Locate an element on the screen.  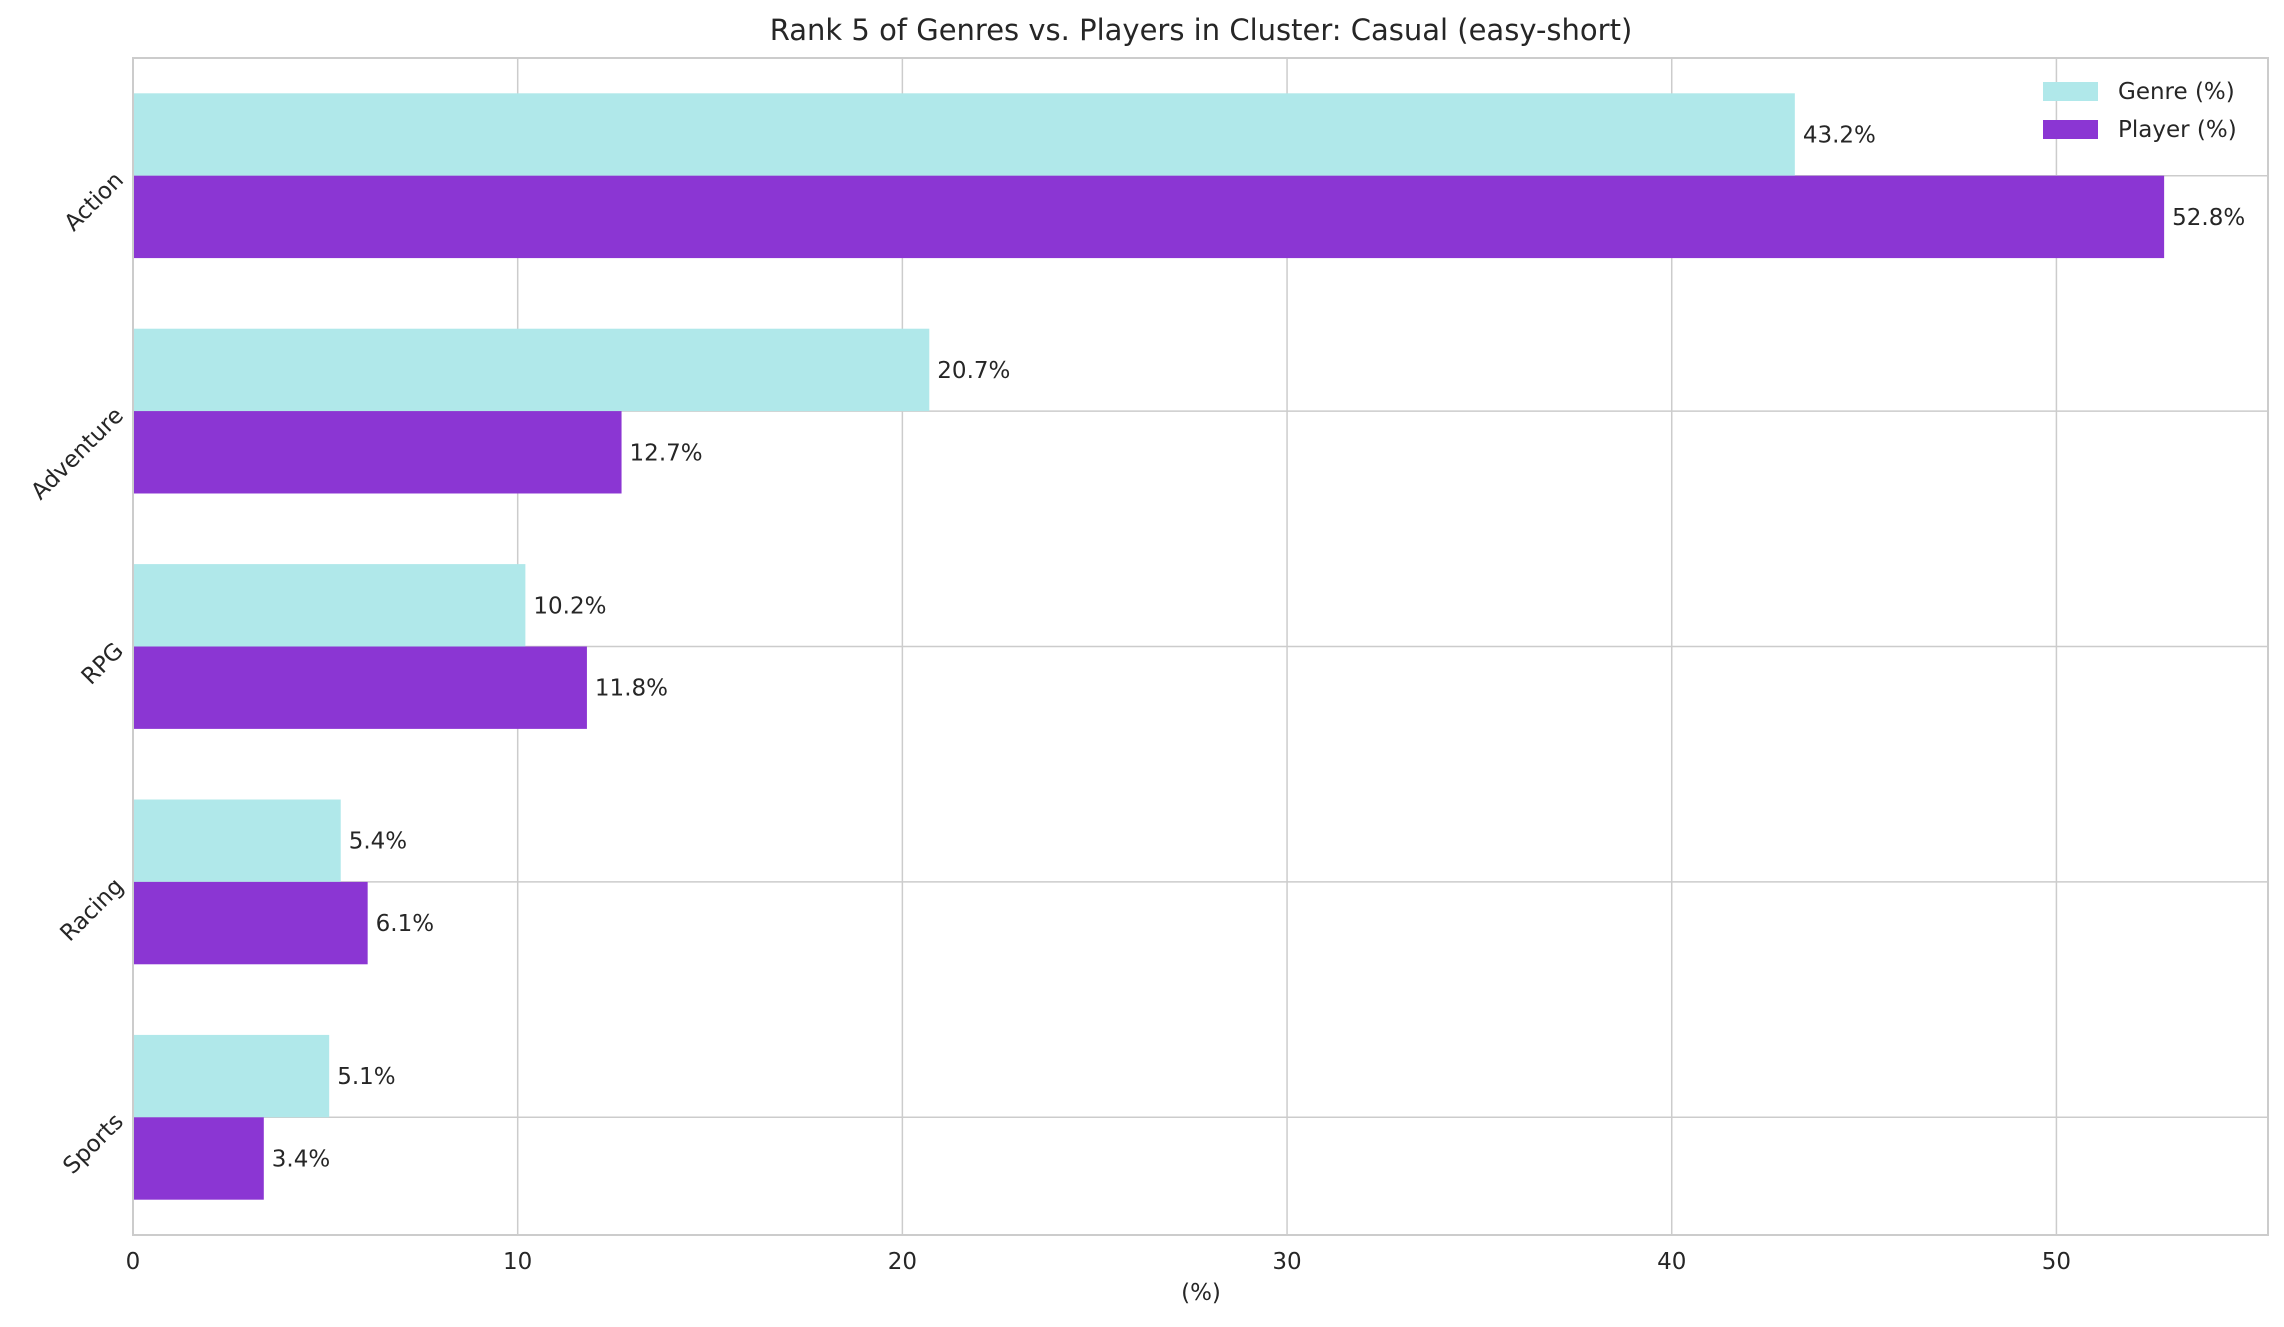
bar-value-label: 12.7% is located at coordinates (666, 453).